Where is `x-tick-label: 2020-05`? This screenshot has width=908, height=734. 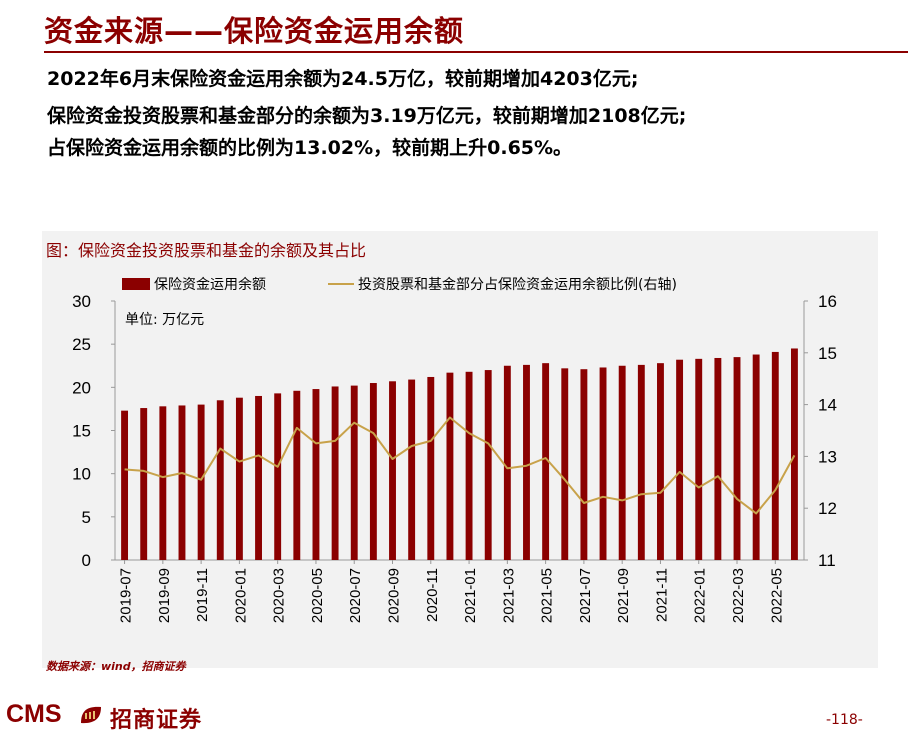 x-tick-label: 2020-05 is located at coordinates (317, 595).